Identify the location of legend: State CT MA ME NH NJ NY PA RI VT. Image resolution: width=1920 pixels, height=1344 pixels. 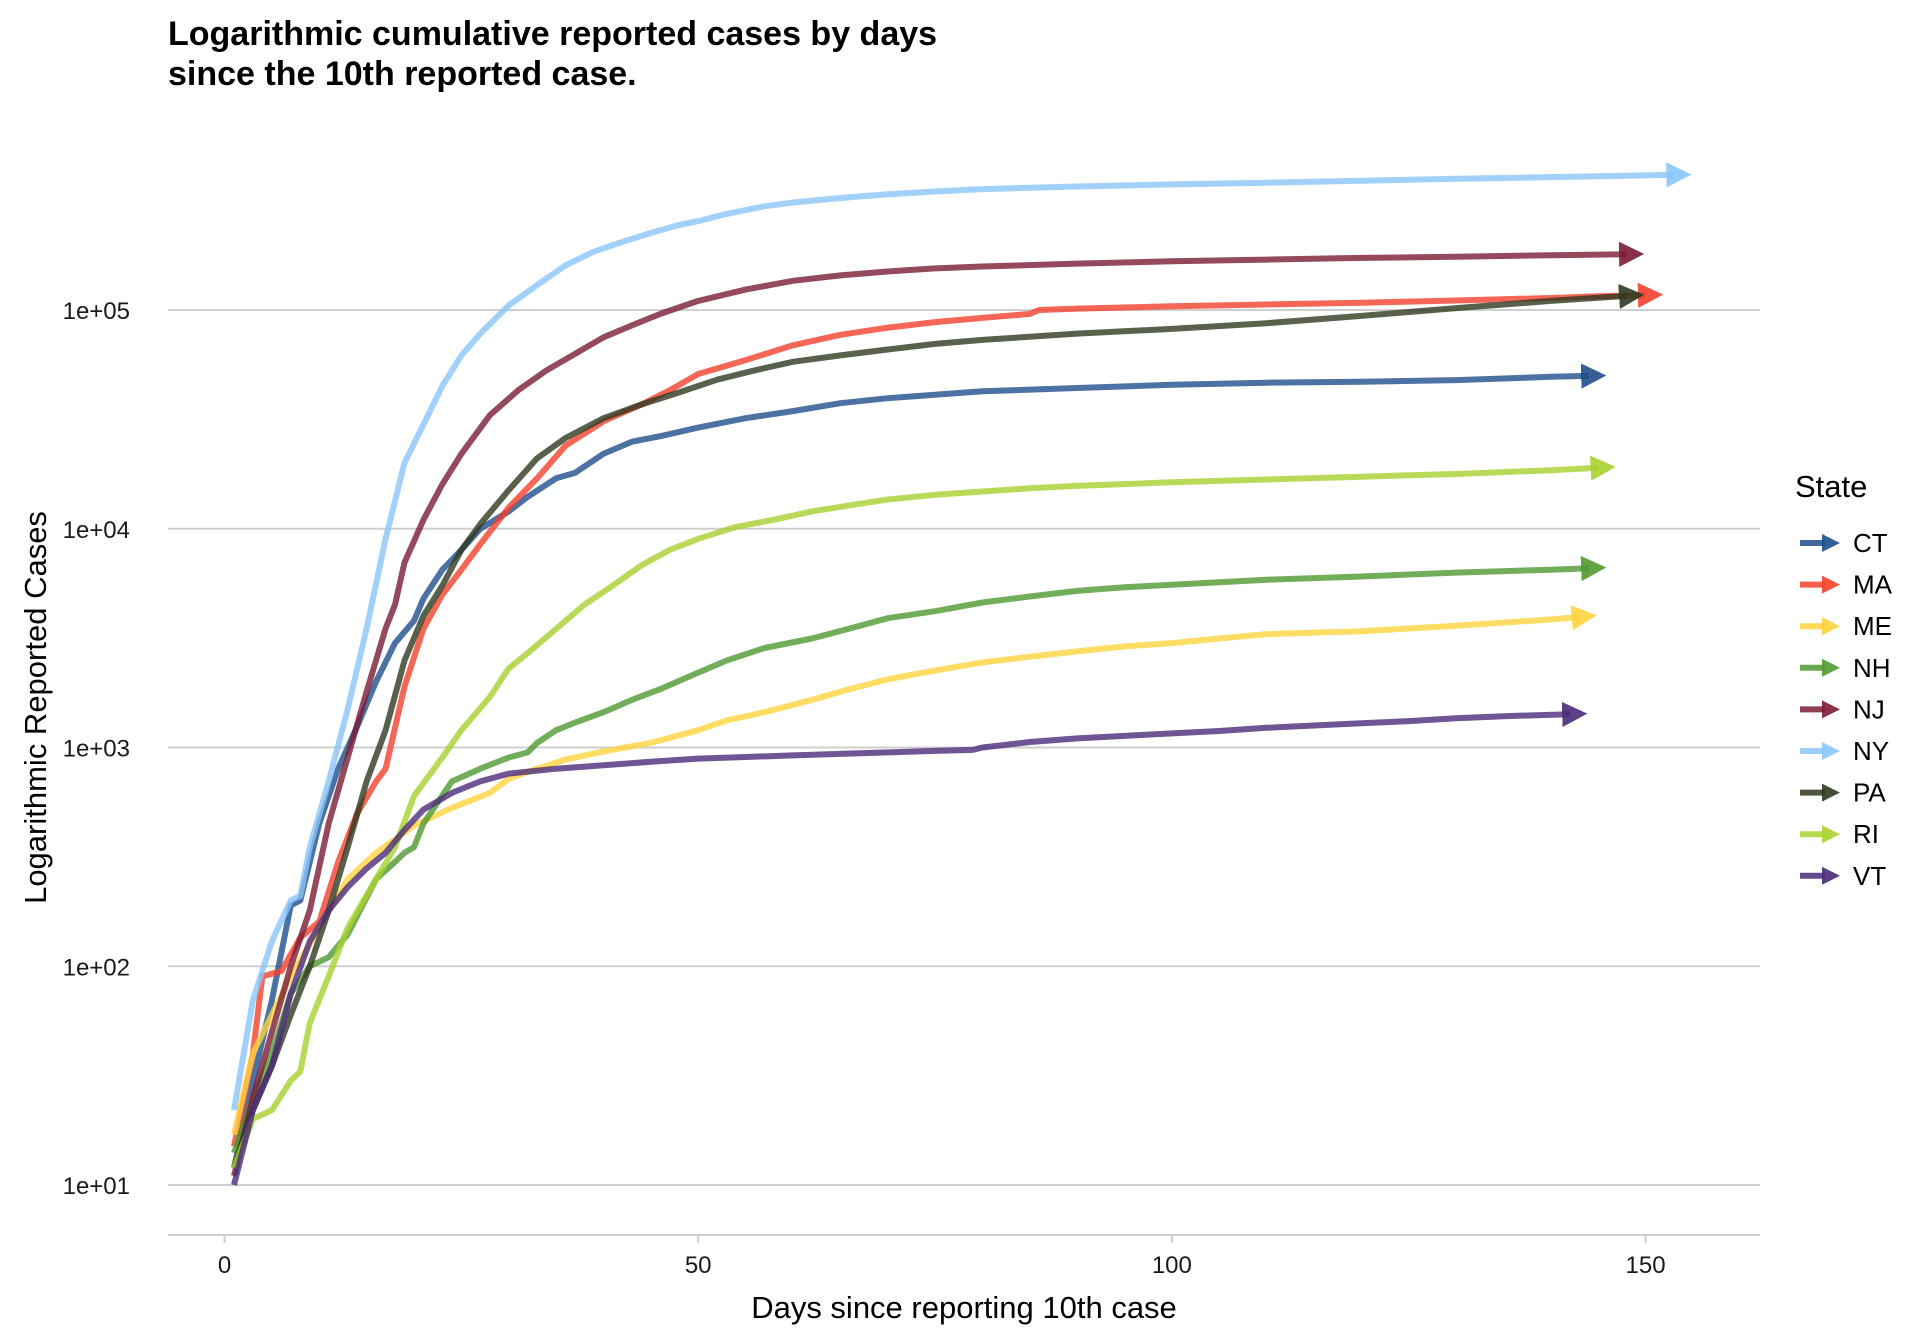
(1844, 680).